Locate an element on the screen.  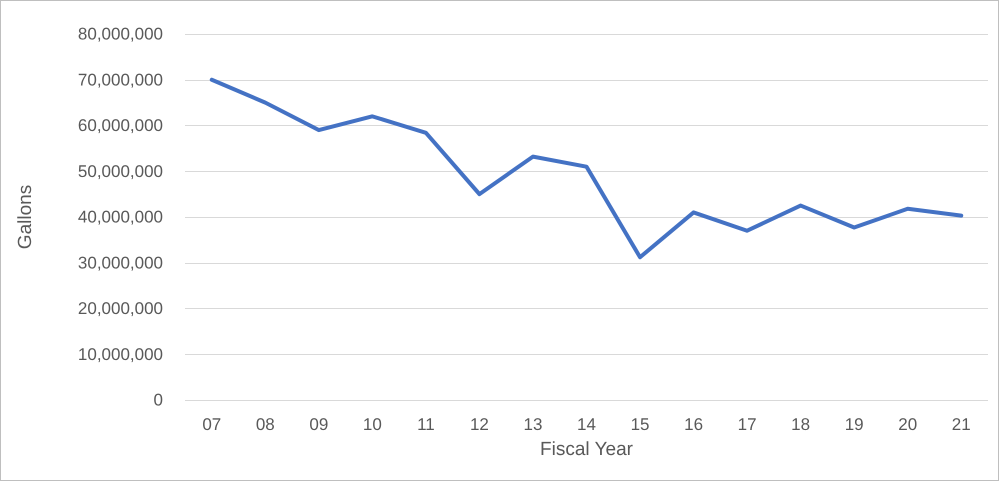
y-tick-label: 30,000,000 is located at coordinates (120, 262).